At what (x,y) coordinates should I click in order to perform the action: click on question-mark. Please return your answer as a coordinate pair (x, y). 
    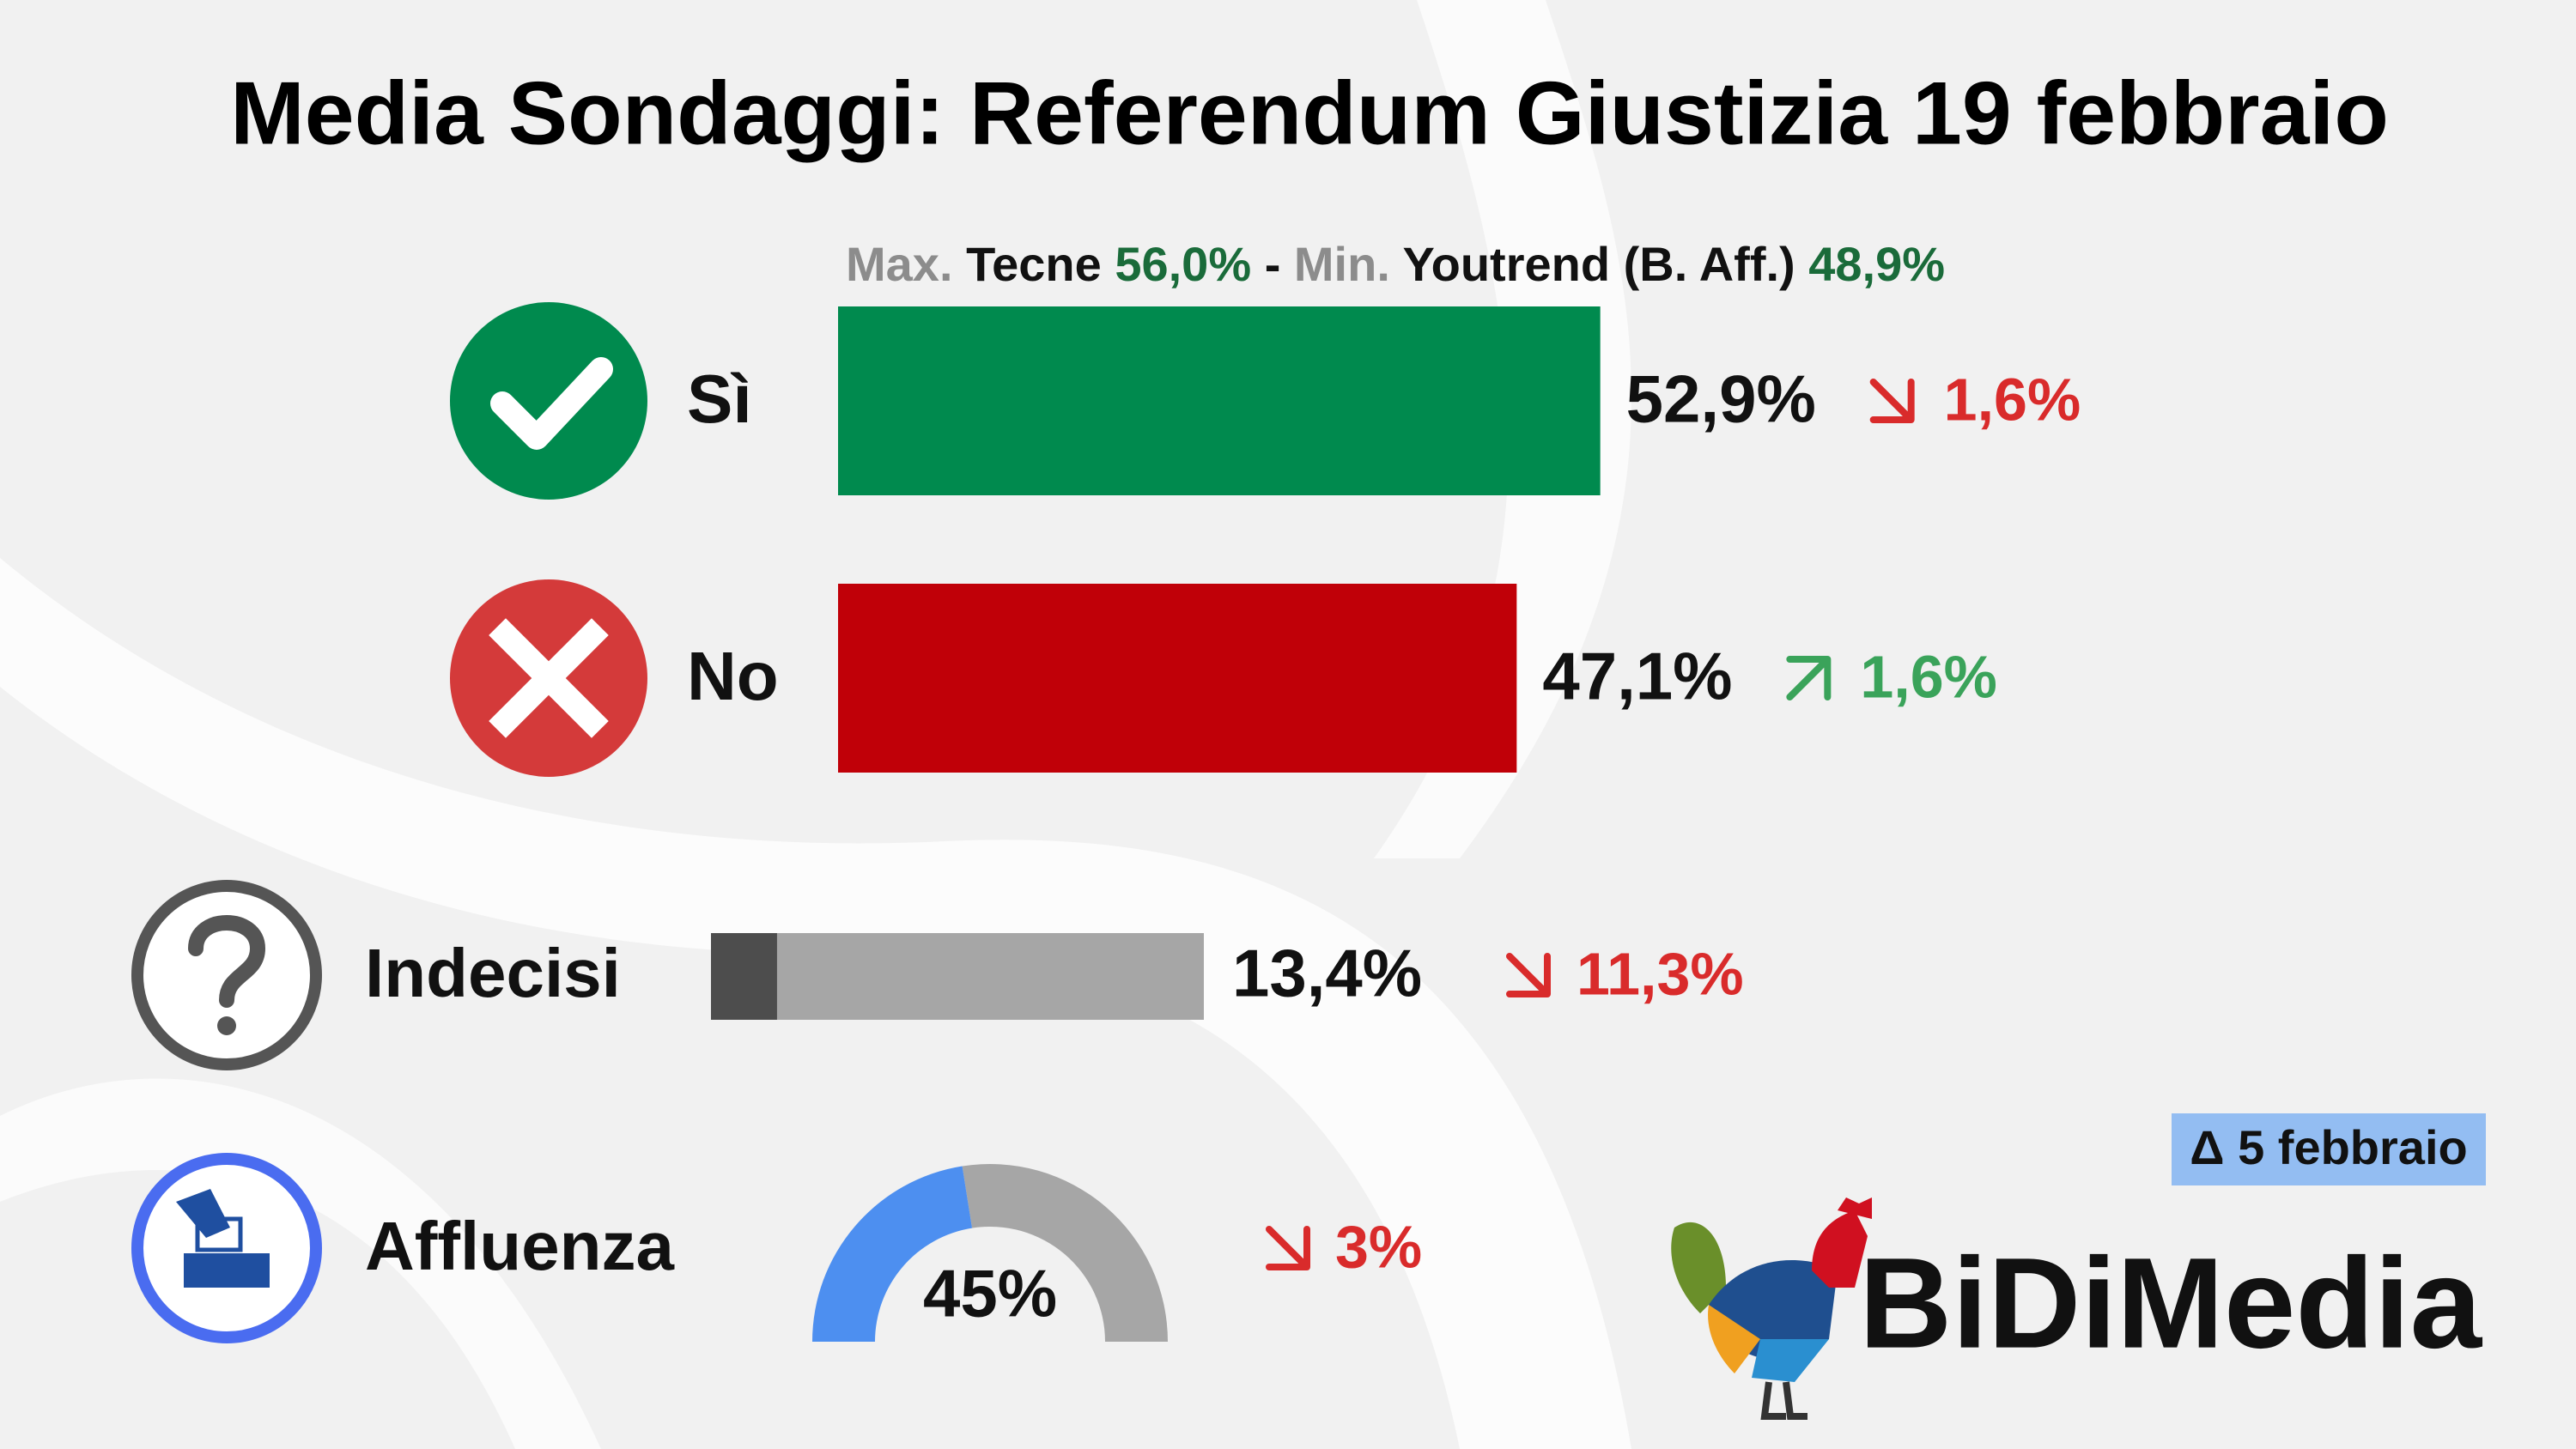
    Looking at the image, I should click on (227, 961).